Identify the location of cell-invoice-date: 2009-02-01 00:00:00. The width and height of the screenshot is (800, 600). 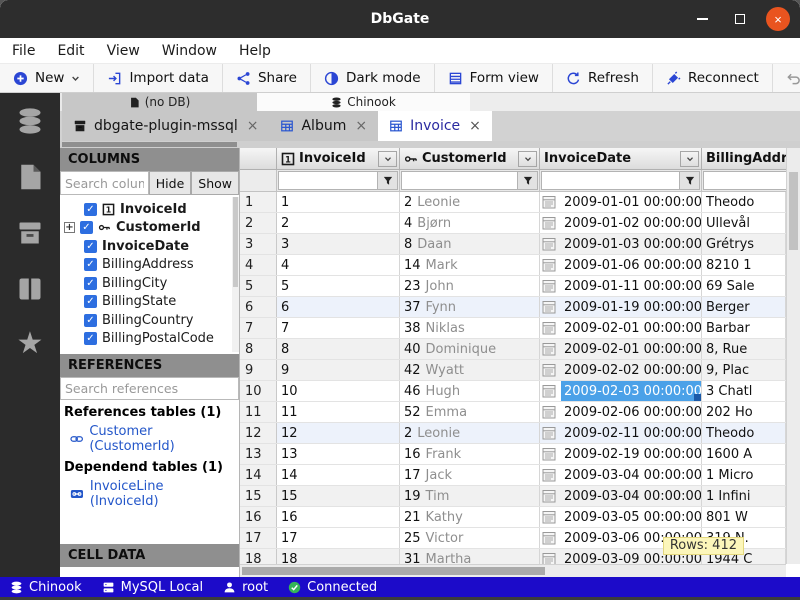
(621, 328).